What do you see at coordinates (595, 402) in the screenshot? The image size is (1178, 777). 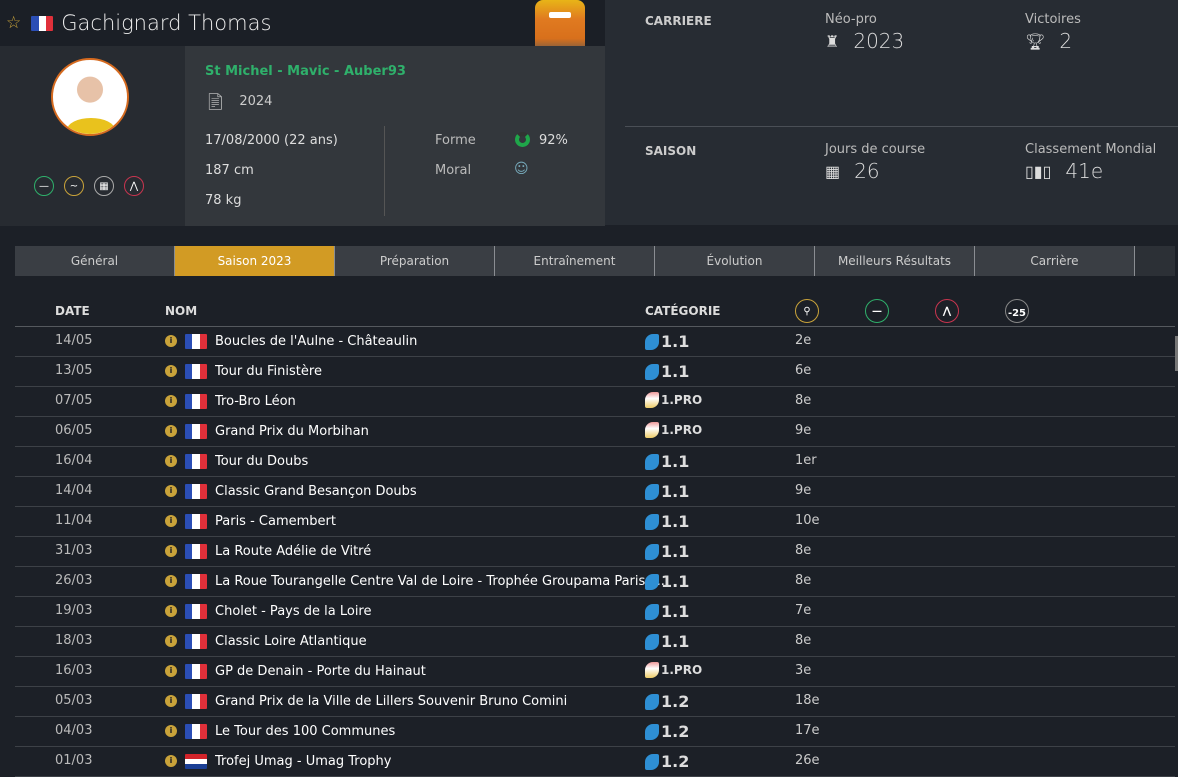 I see `table-row: 07/05 i Tro-Bro Léon 1.PRO 8e` at bounding box center [595, 402].